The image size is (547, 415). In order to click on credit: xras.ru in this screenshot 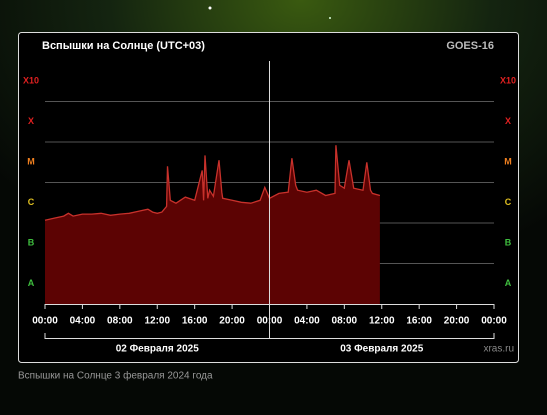, I will do `click(498, 349)`.